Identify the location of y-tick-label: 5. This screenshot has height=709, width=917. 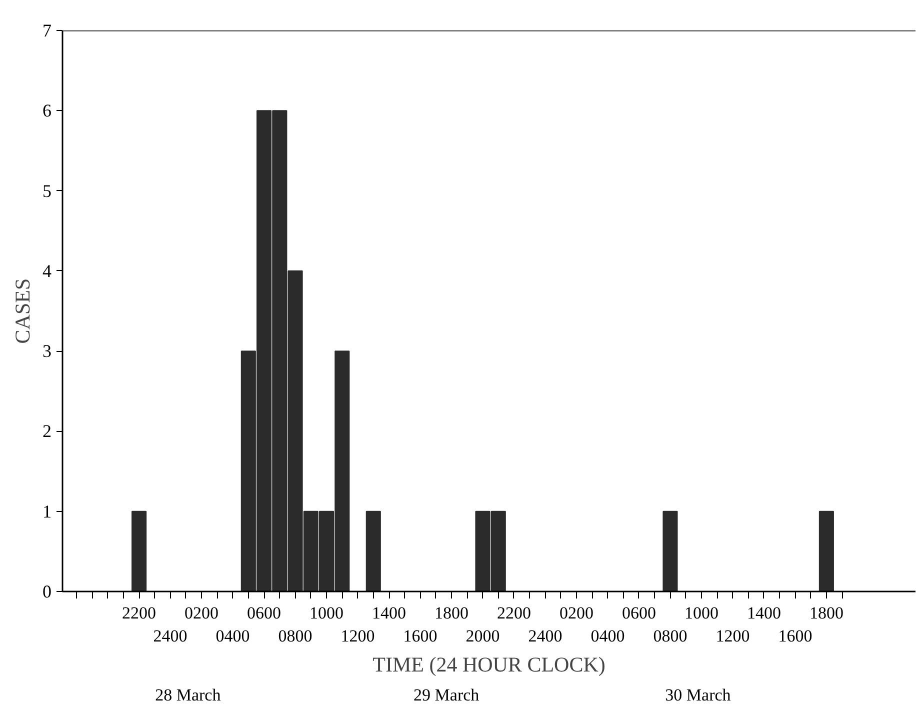
(47, 190).